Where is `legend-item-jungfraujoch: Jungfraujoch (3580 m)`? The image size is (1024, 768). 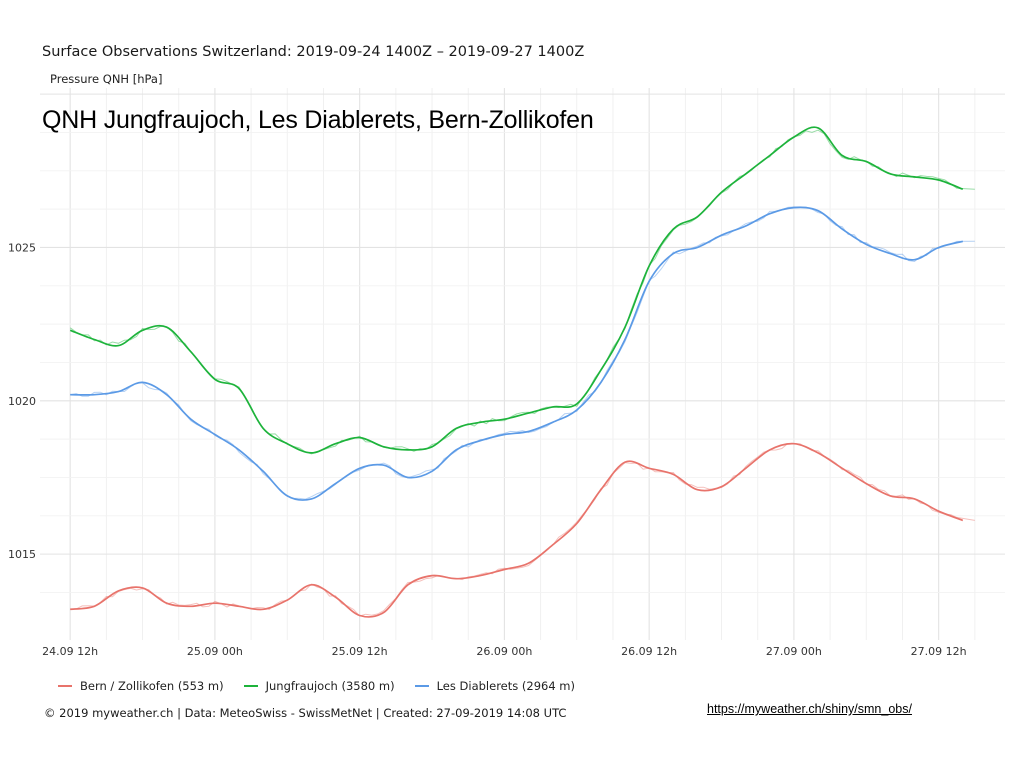
legend-item-jungfraujoch: Jungfraujoch (3580 m) is located at coordinates (319, 686).